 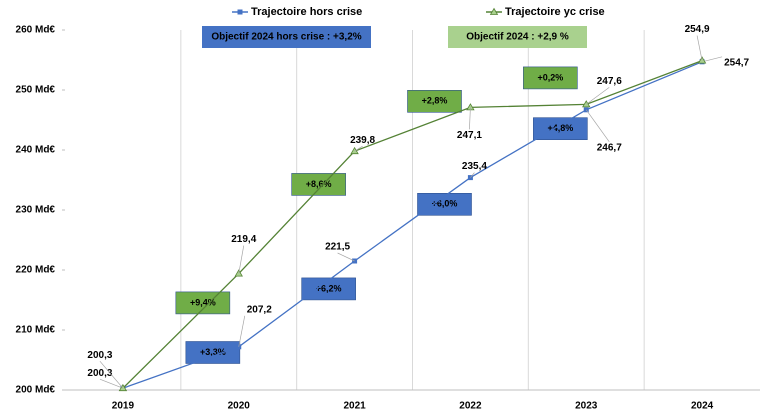 I want to click on growth-label: +2,8%, so click(x=435, y=101).